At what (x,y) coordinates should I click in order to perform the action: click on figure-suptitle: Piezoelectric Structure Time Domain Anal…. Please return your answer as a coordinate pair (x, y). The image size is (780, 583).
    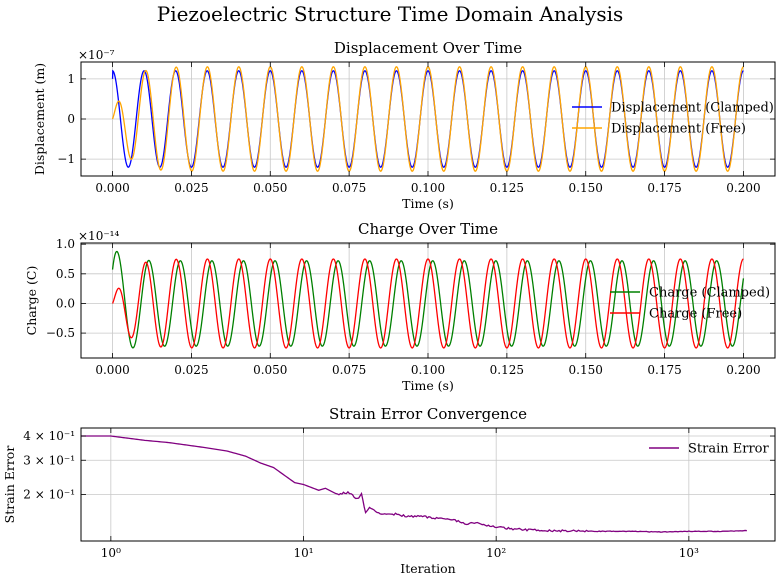
    Looking at the image, I should click on (390, 14).